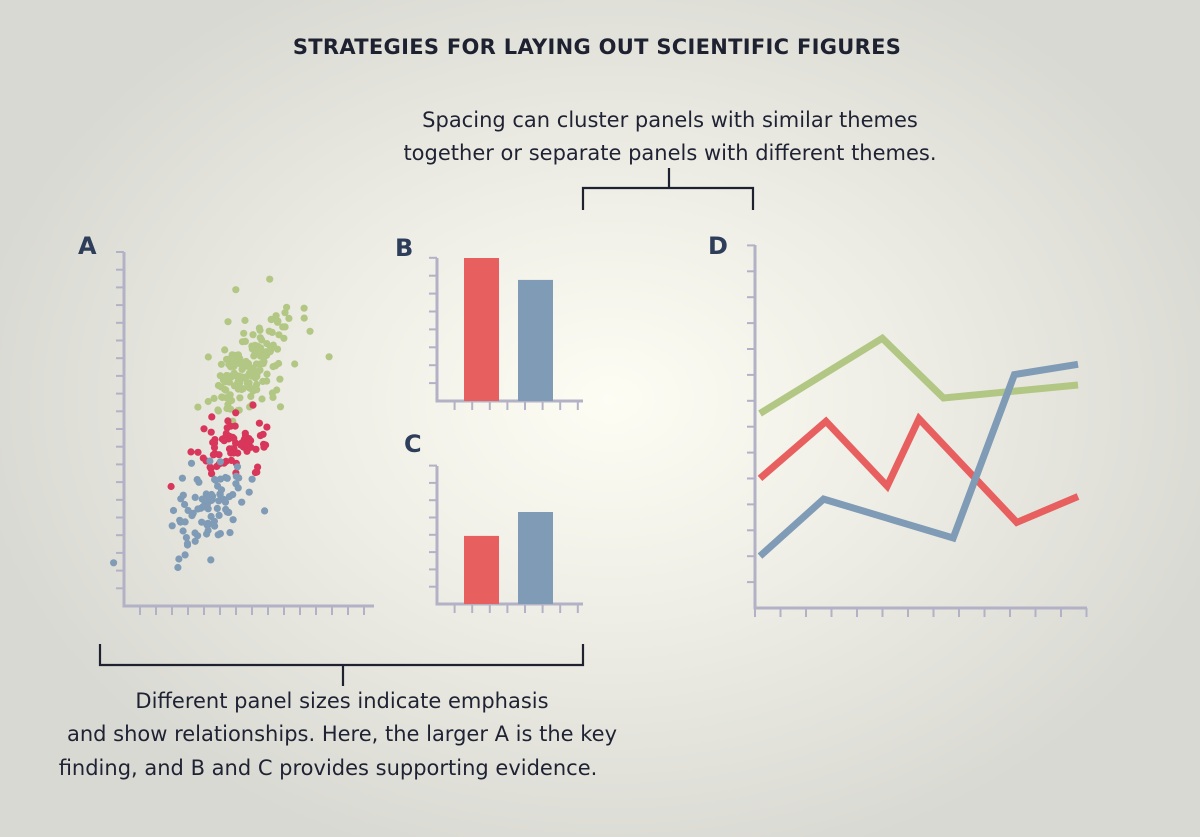  I want to click on panel-c: C, so click(493, 521).